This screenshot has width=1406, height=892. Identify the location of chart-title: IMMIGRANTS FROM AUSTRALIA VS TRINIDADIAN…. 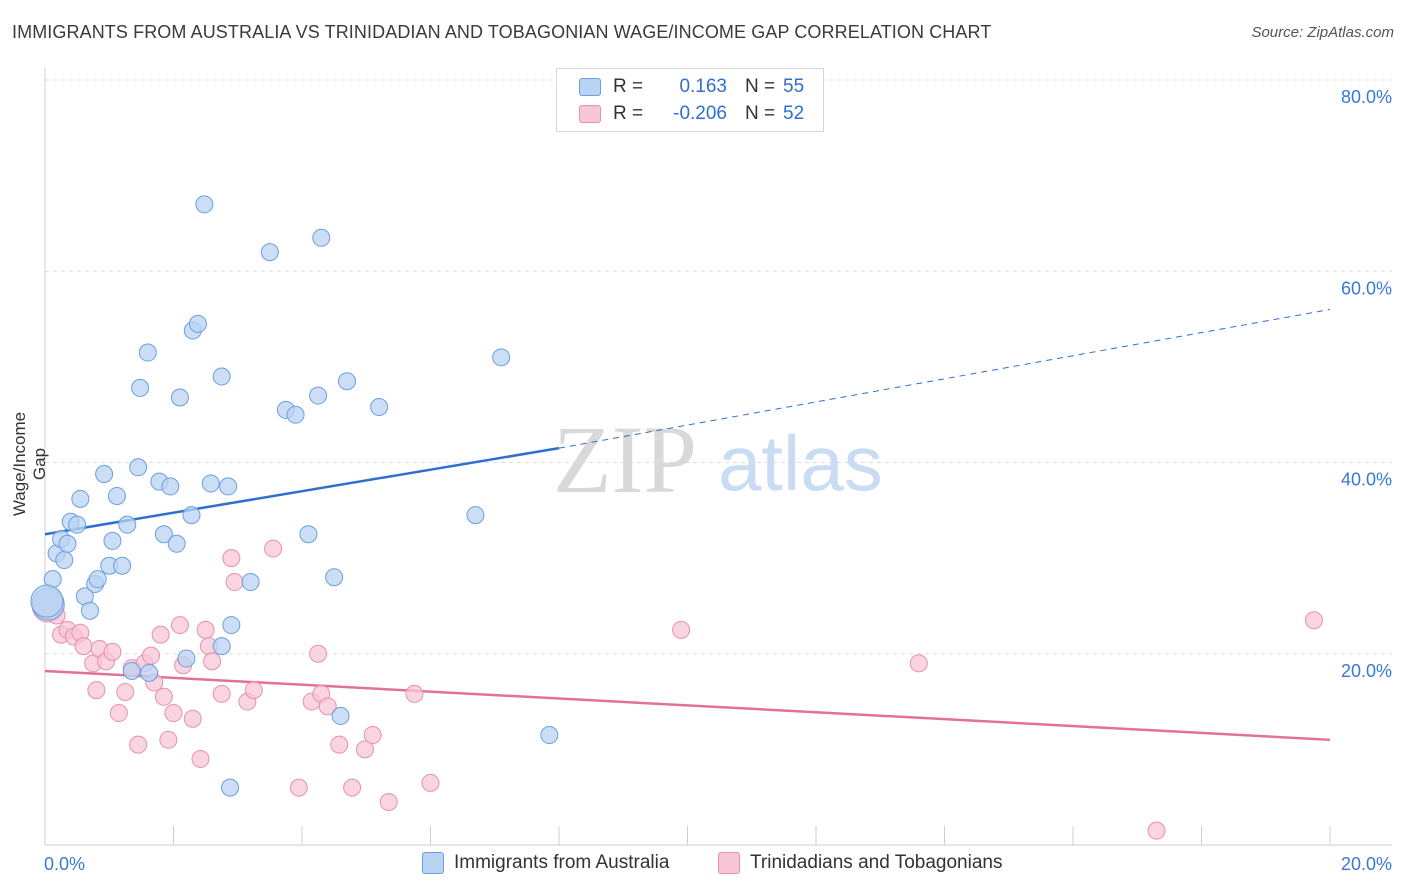
(502, 32).